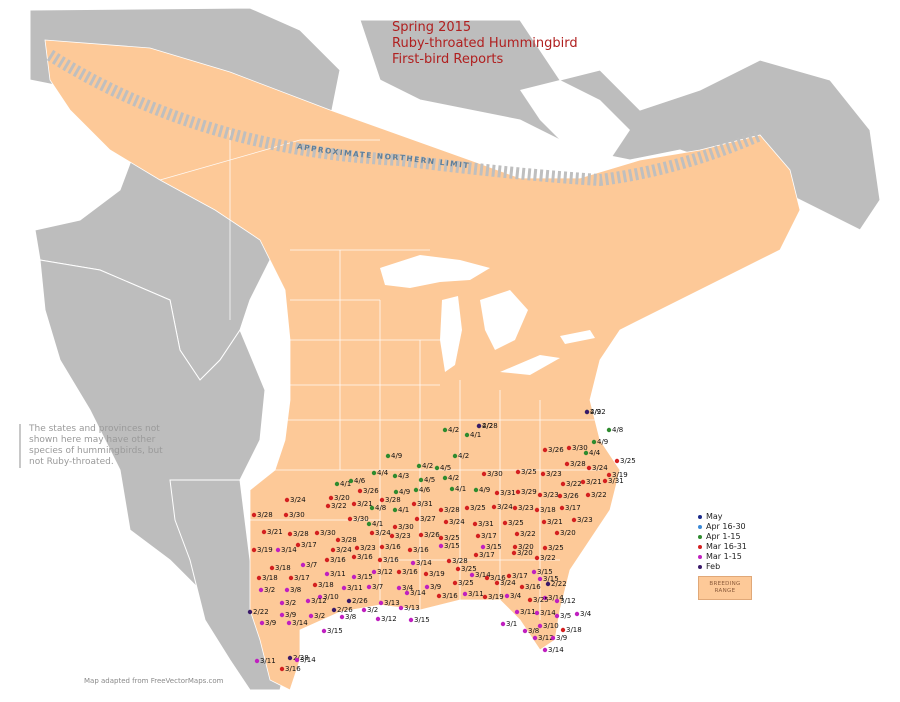 This screenshot has height=702, width=900. What do you see at coordinates (448, 59) in the screenshot?
I see `title-line-3: First-bird Reports` at bounding box center [448, 59].